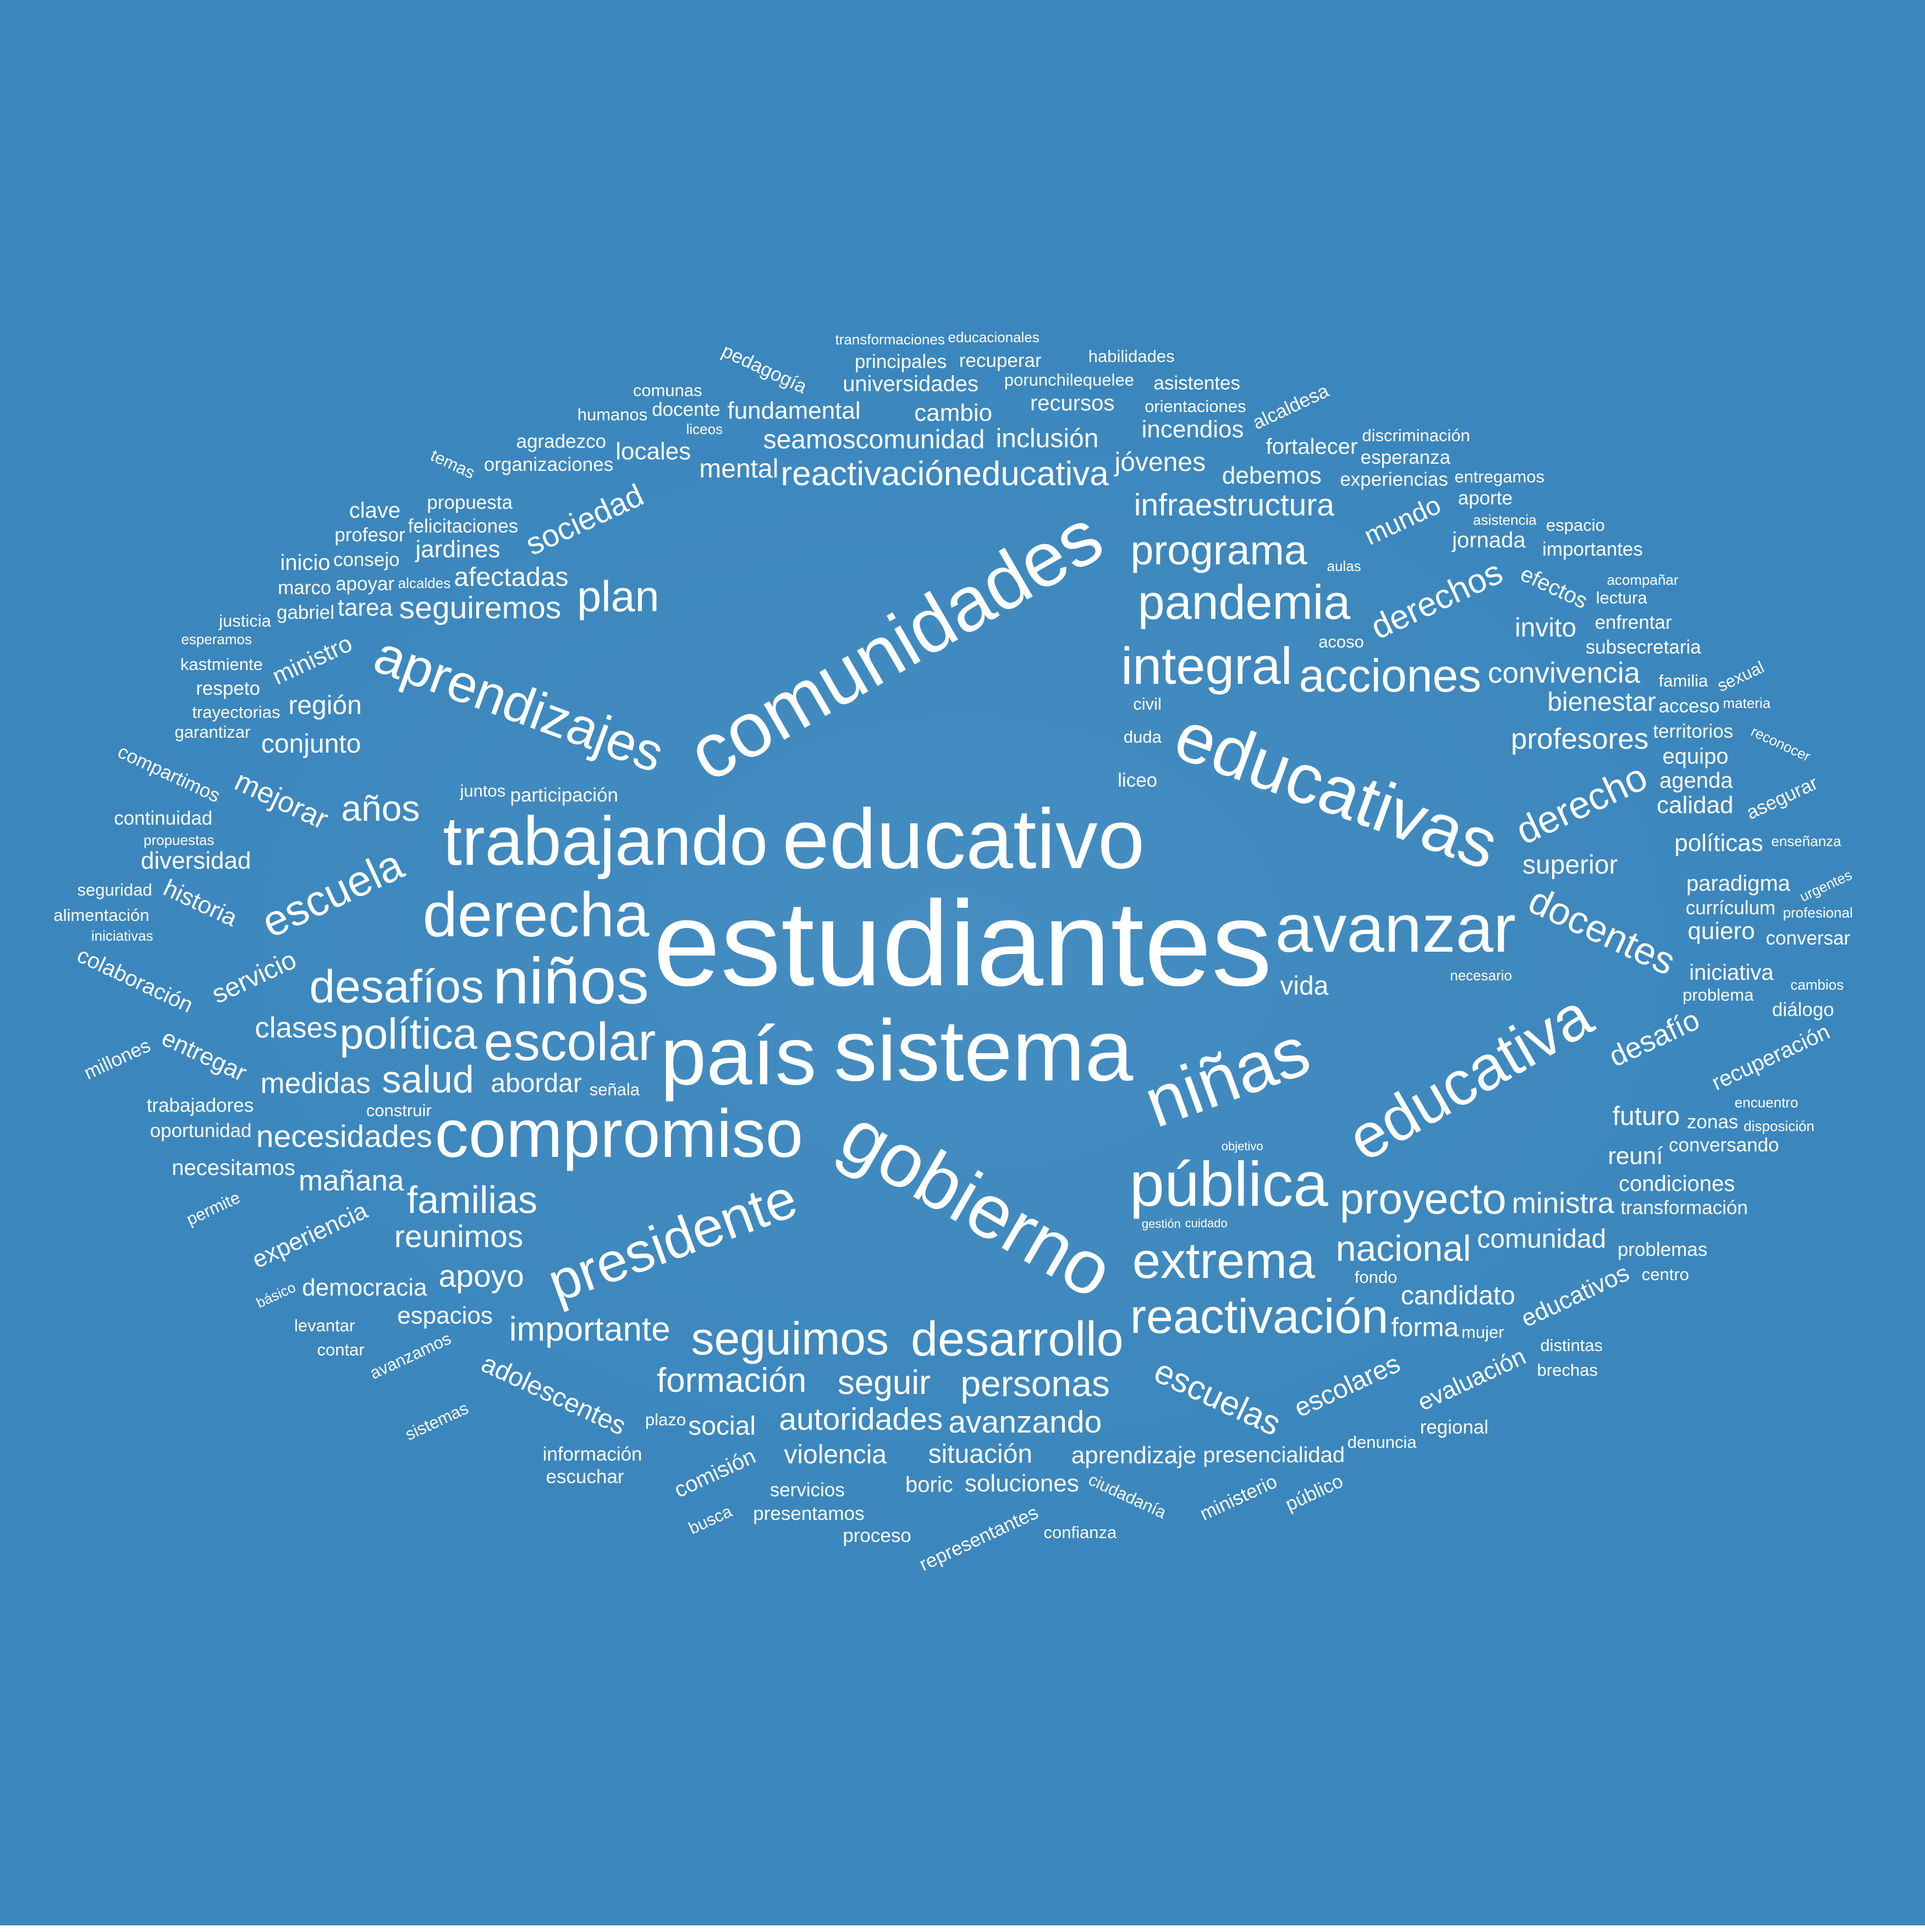 The image size is (1925, 1932). Describe the element at coordinates (794, 411) in the screenshot. I see `cloud-word: fundamental` at that location.